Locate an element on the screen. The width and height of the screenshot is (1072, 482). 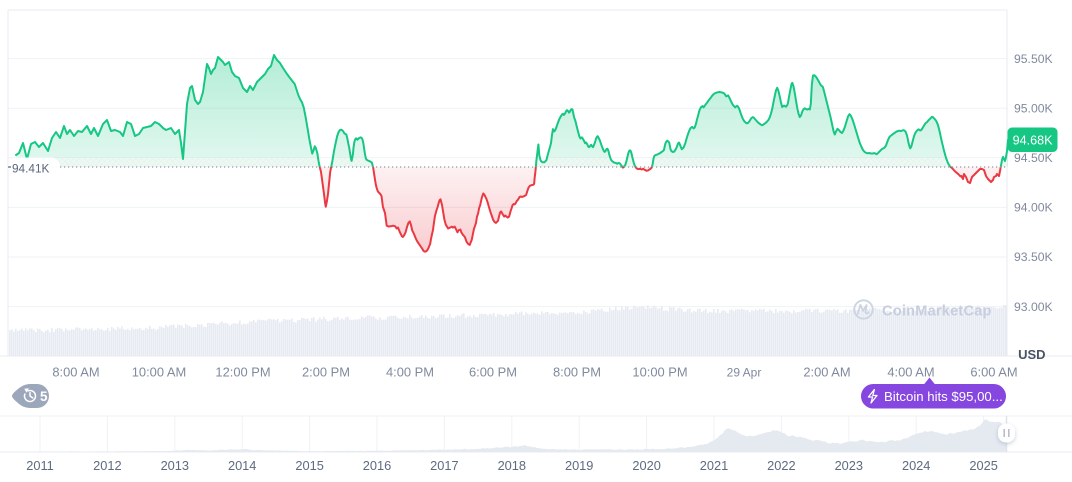
svg-text: 29 Apr is located at coordinates (744, 373).